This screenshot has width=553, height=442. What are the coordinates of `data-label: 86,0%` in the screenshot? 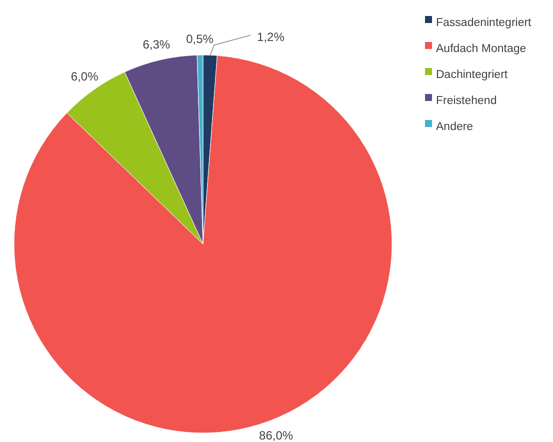 It's located at (276, 435).